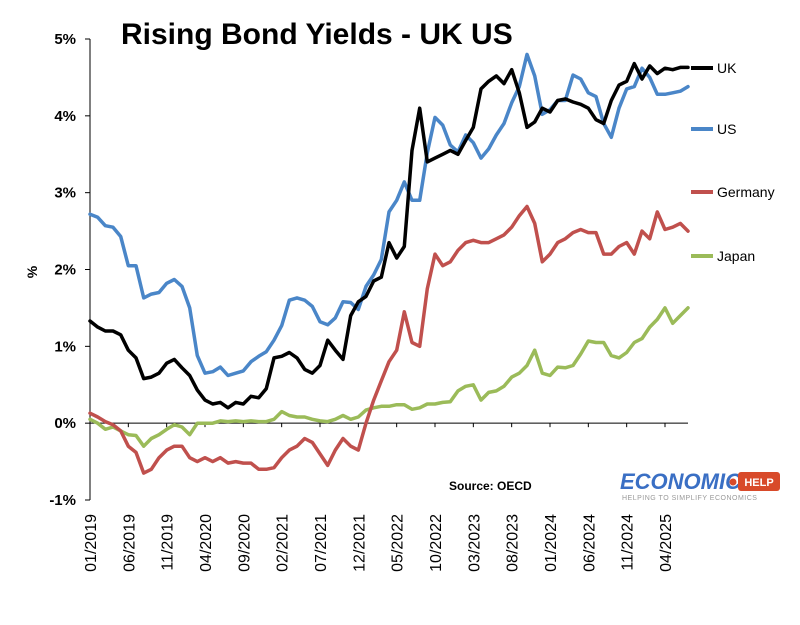 The height and width of the screenshot is (625, 800). I want to click on legend-label-us: US, so click(726, 129).